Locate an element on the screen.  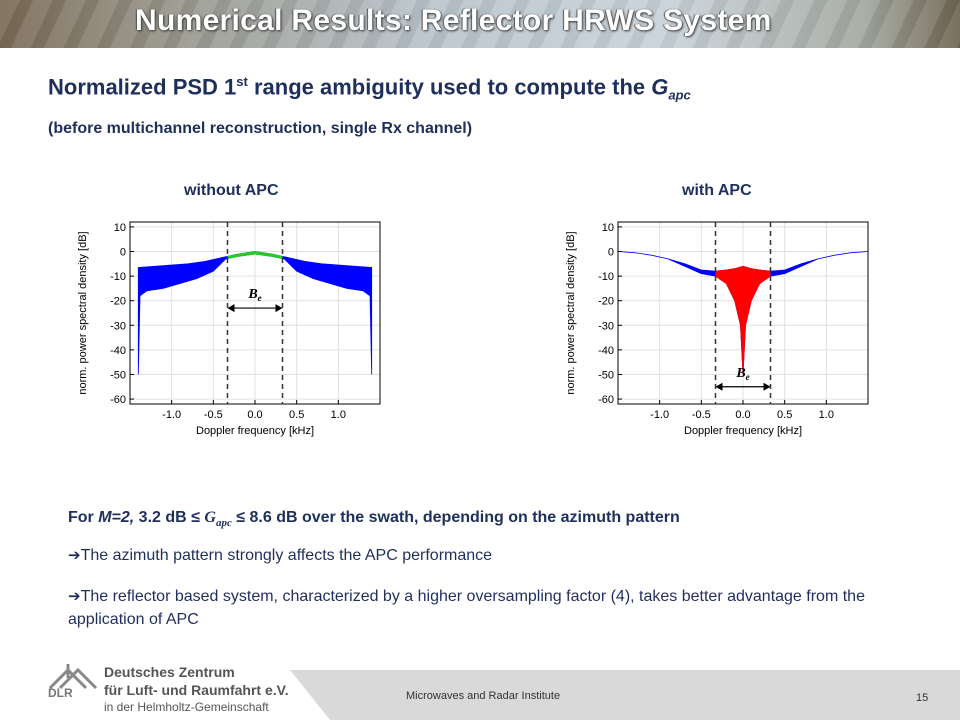
result-g-subscript: apc is located at coordinates (223, 523).